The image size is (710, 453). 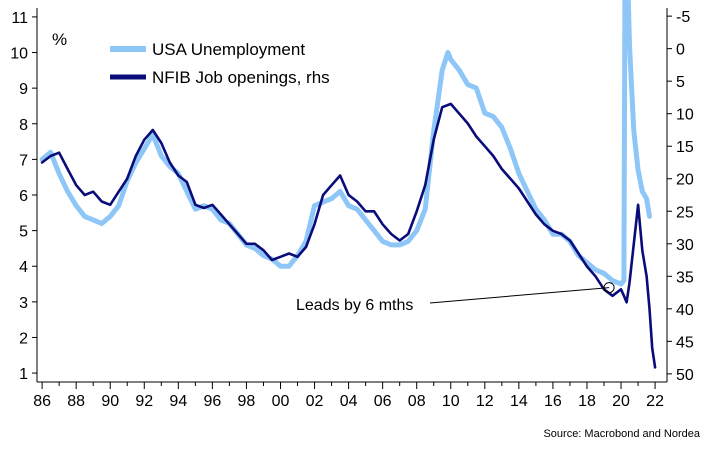 What do you see at coordinates (685, 342) in the screenshot?
I see `y-right-tick-label: 45` at bounding box center [685, 342].